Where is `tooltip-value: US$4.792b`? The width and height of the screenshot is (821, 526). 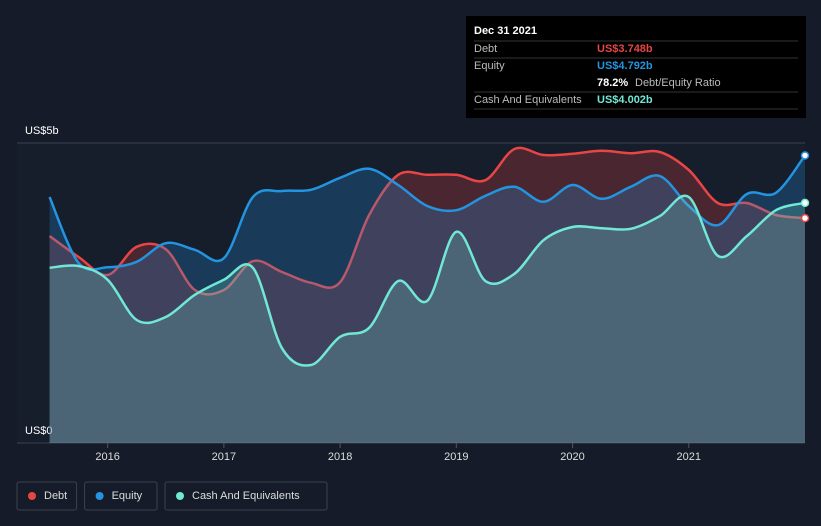 tooltip-value: US$4.792b is located at coordinates (625, 66).